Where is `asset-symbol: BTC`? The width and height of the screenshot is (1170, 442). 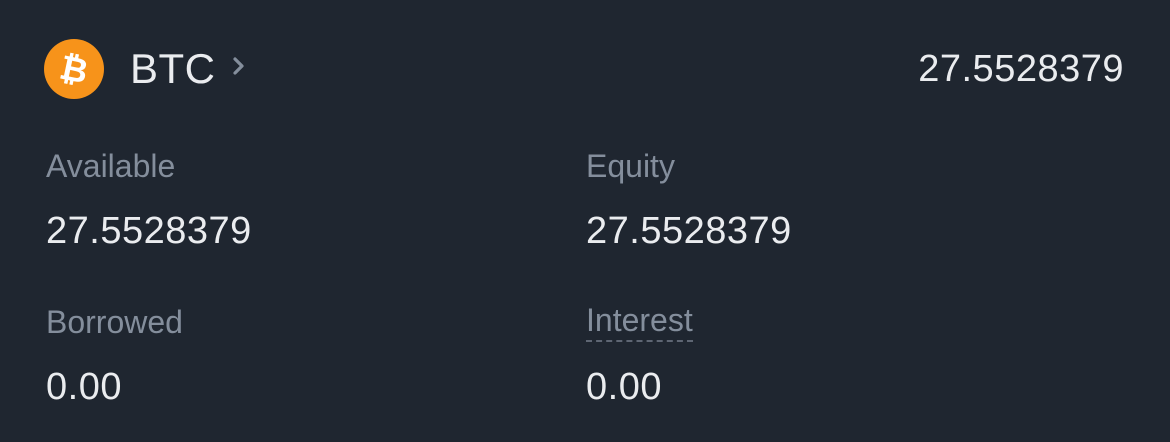 asset-symbol: BTC is located at coordinates (173, 68).